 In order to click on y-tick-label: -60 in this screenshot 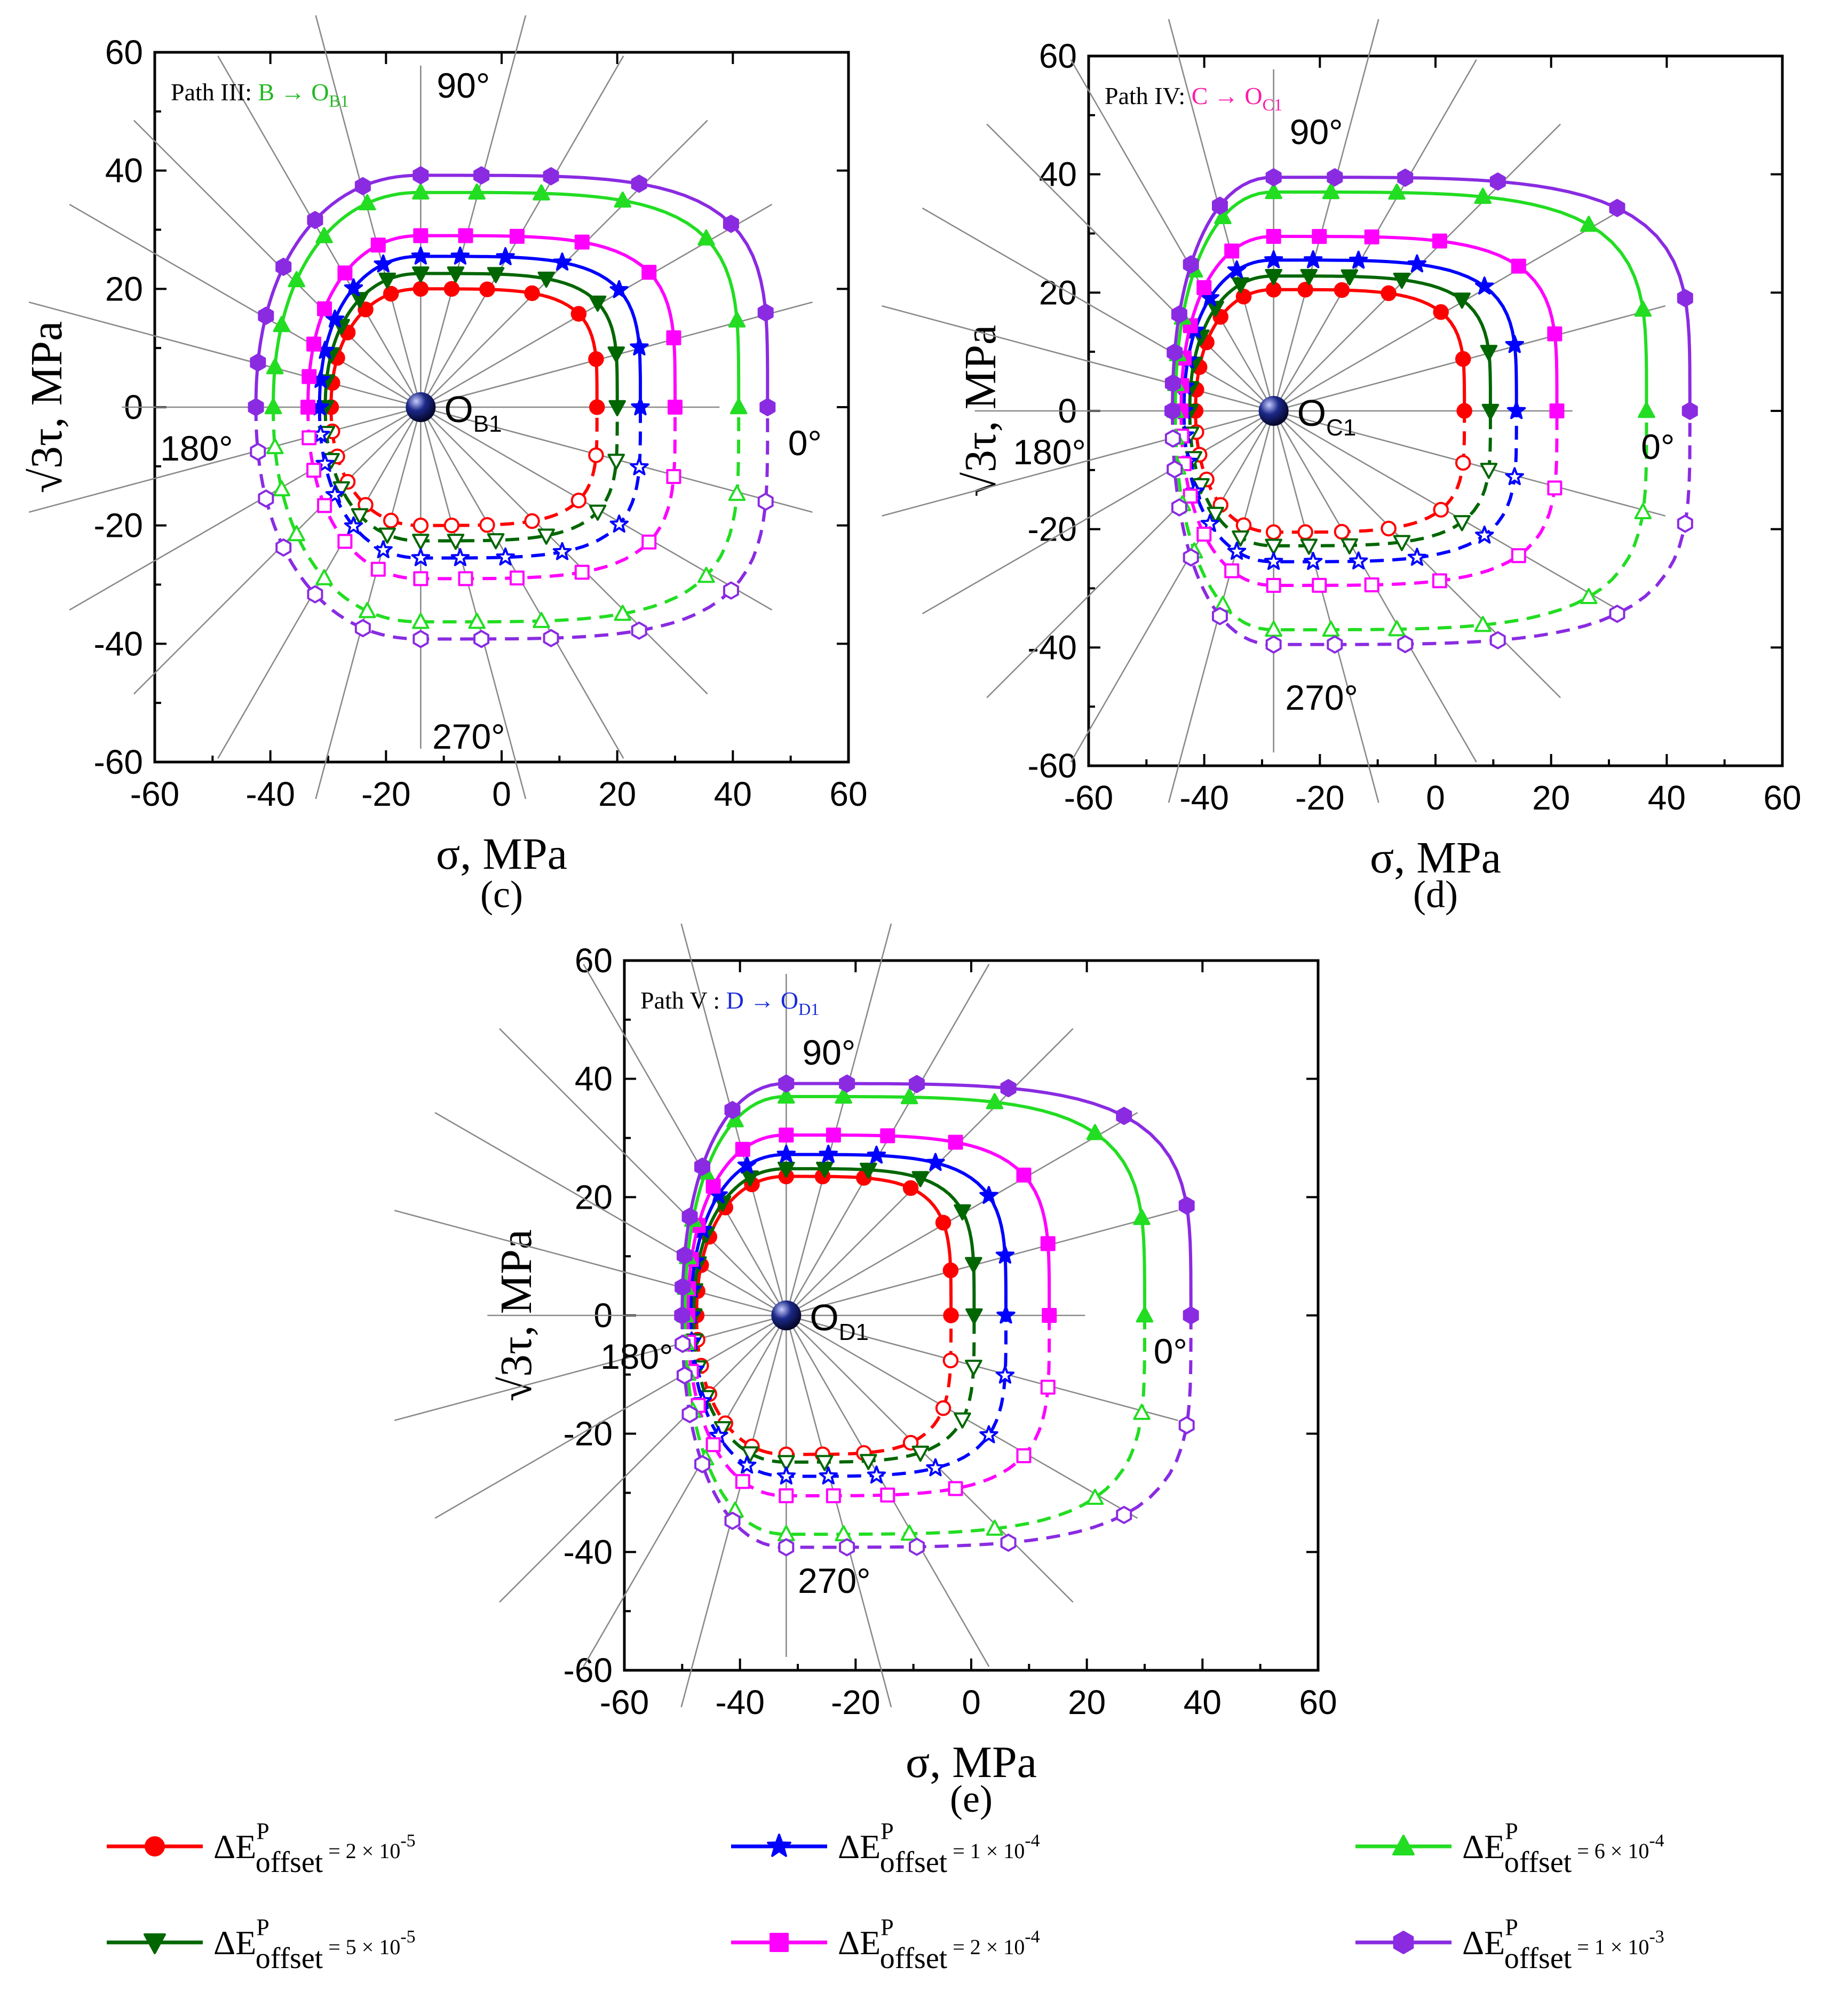, I will do `click(1053, 766)`.